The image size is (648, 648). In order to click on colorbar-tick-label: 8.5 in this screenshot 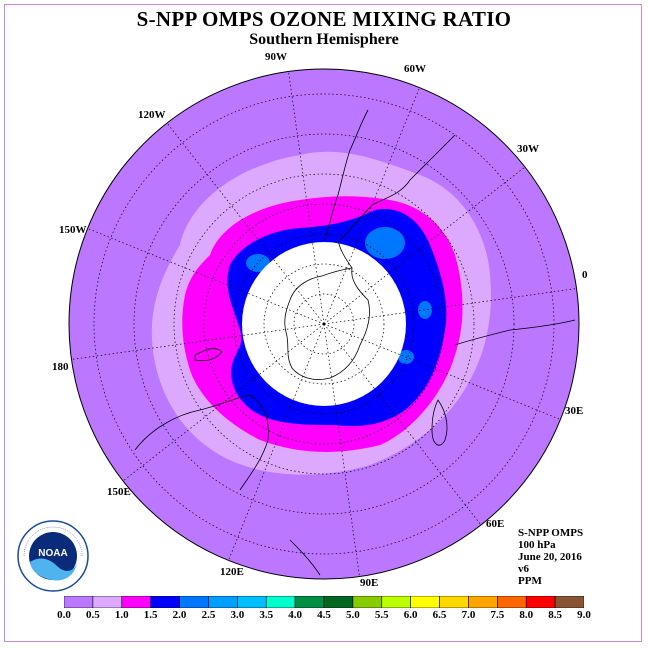, I will do `click(555, 615)`.